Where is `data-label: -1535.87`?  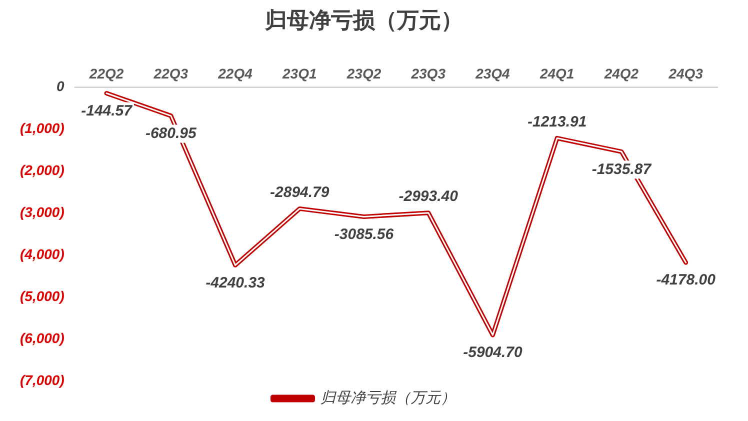 data-label: -1535.87 is located at coordinates (622, 169).